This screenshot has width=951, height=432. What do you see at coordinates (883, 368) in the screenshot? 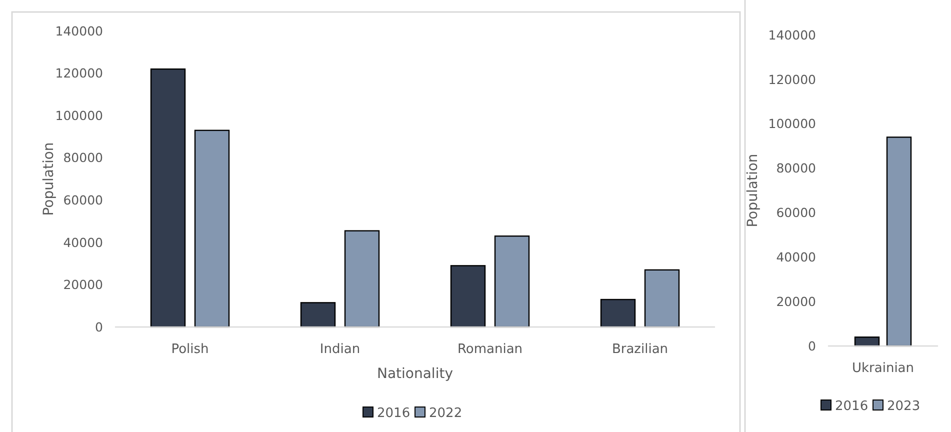
I see `x-tick-label: Ukrainian` at bounding box center [883, 368].